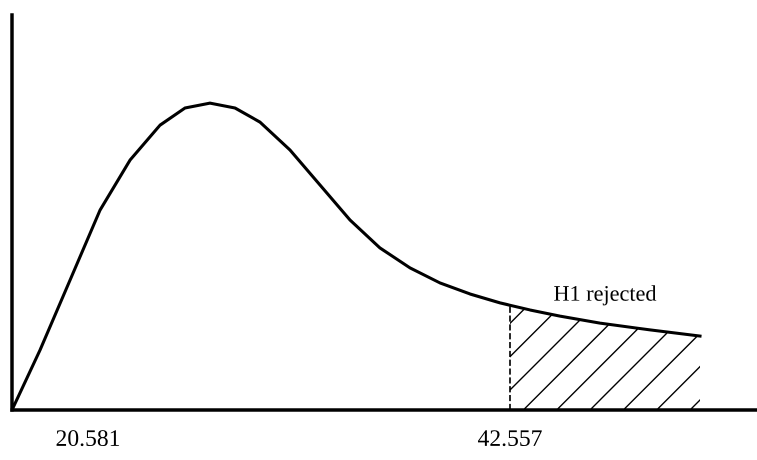  Describe the element at coordinates (605, 295) in the screenshot. I see `band-label: H1 rejected` at that location.